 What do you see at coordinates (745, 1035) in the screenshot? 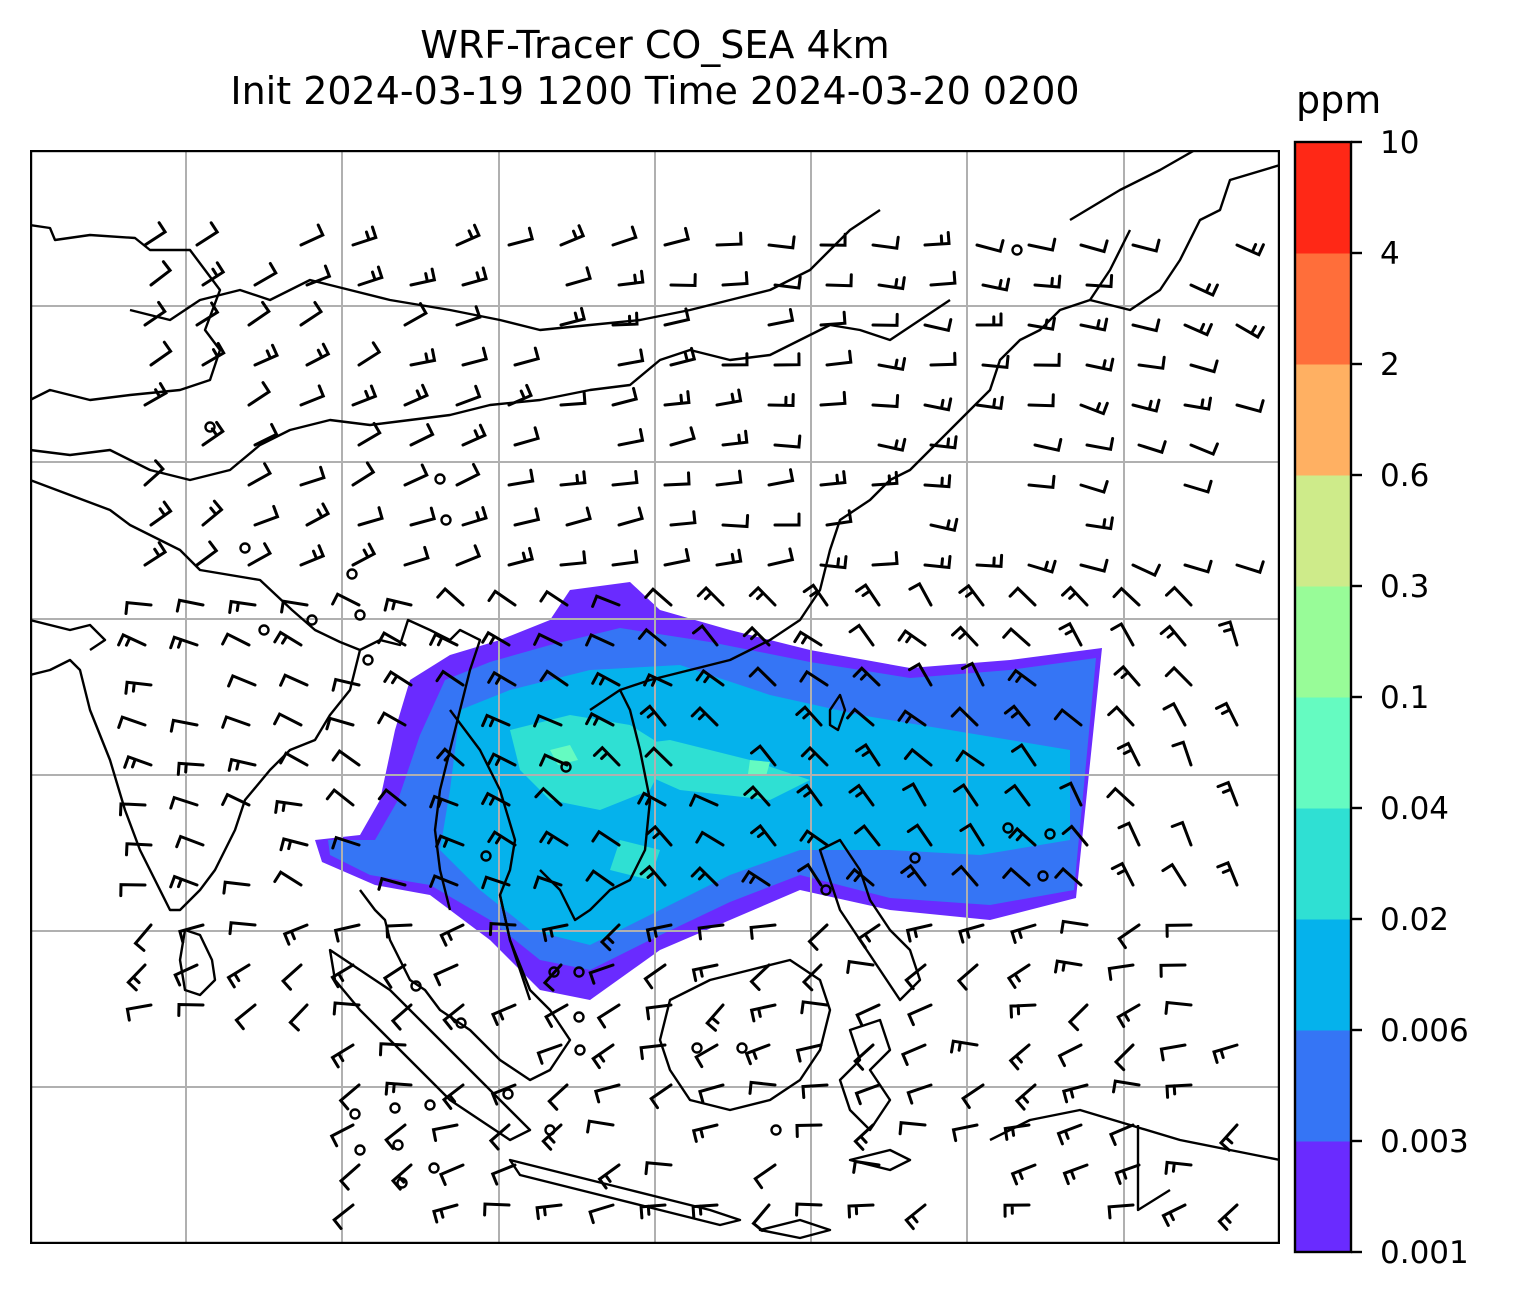
I see `coast-borneo` at bounding box center [745, 1035].